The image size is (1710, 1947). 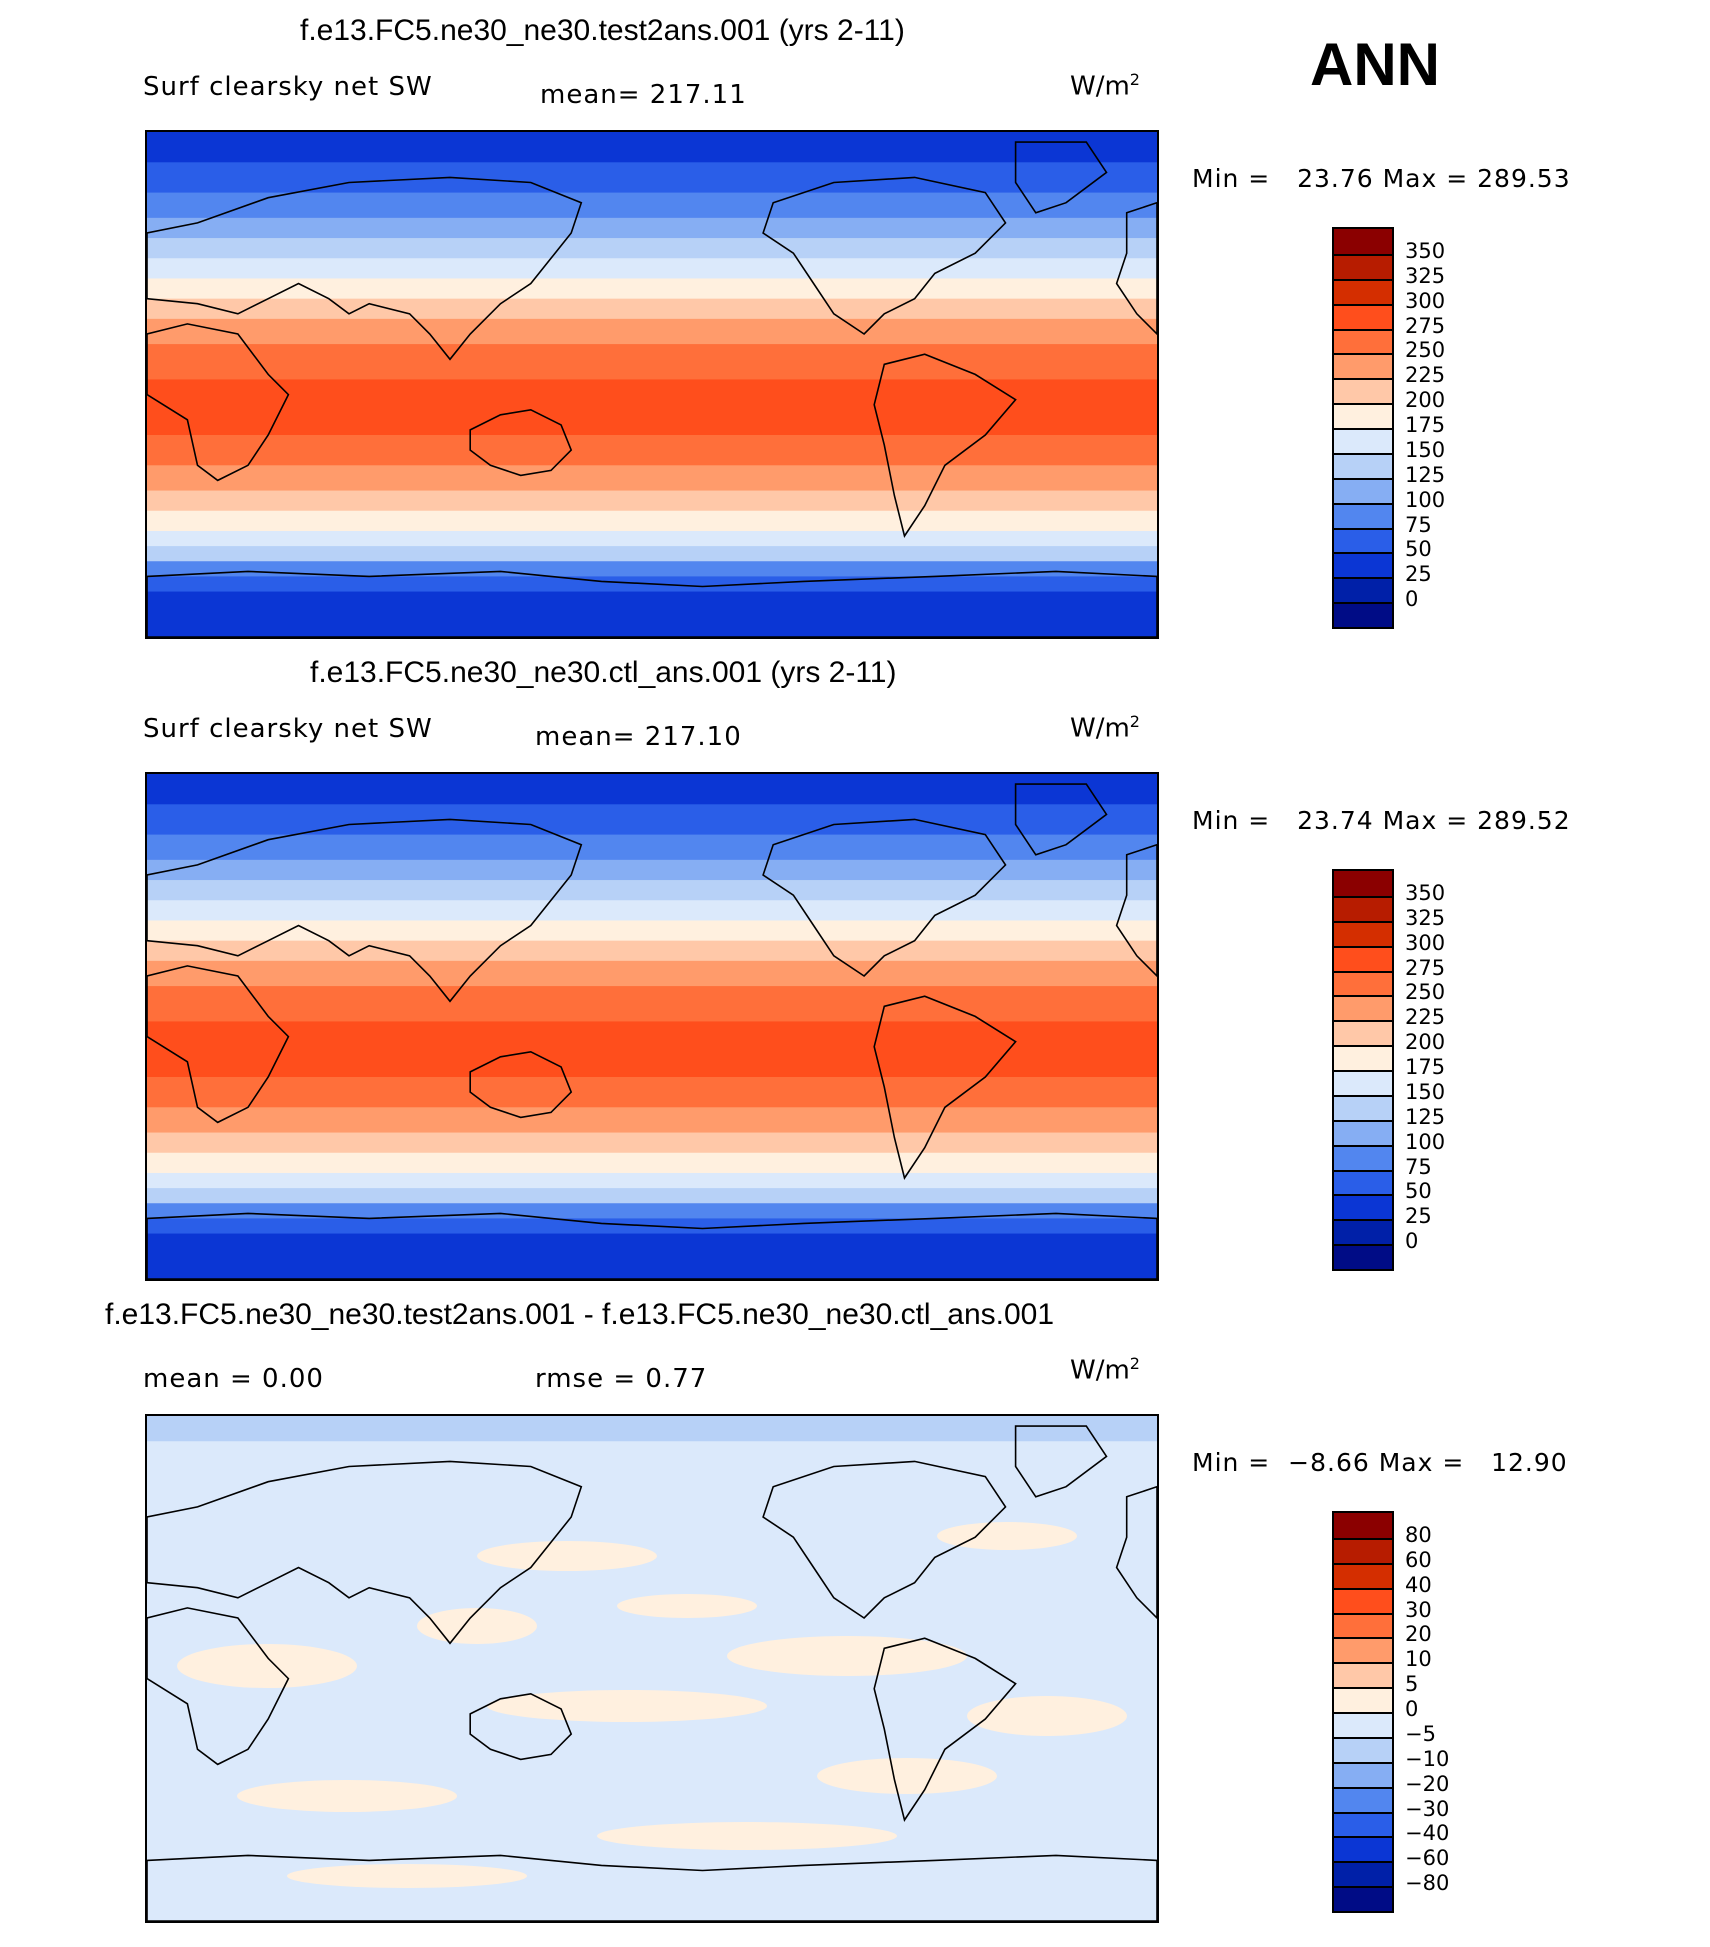 What do you see at coordinates (1412, 1241) in the screenshot?
I see `colorbar-tick-label: 0` at bounding box center [1412, 1241].